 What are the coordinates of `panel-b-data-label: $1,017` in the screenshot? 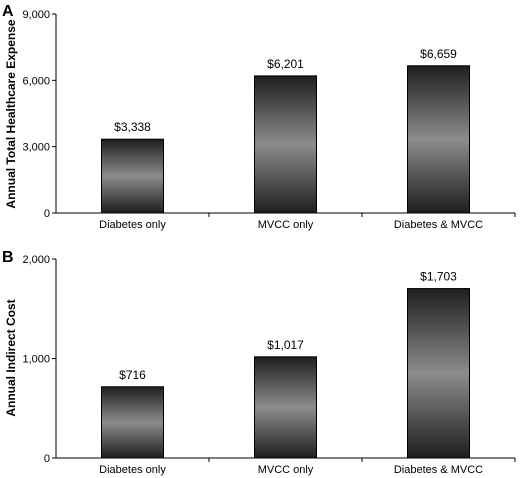 It's located at (285, 345).